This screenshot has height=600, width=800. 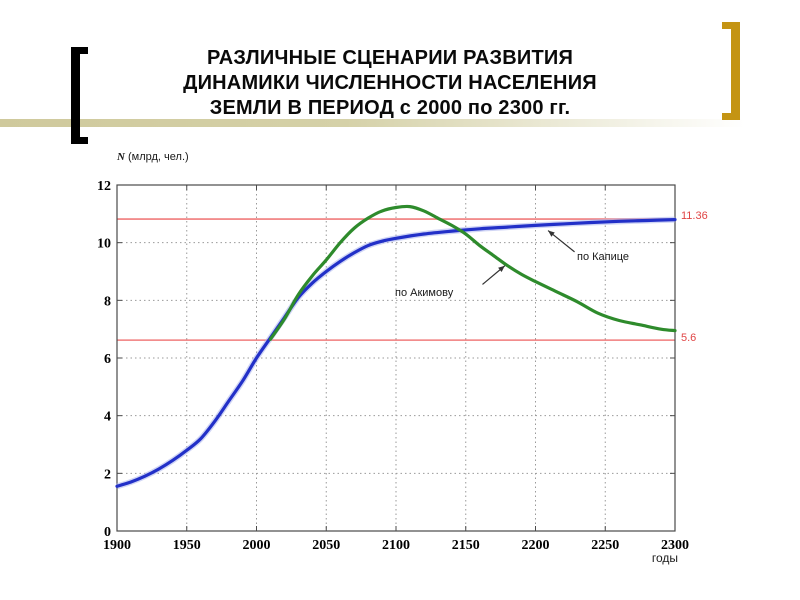 What do you see at coordinates (187, 545) in the screenshot?
I see `x-tick-label: 1950` at bounding box center [187, 545].